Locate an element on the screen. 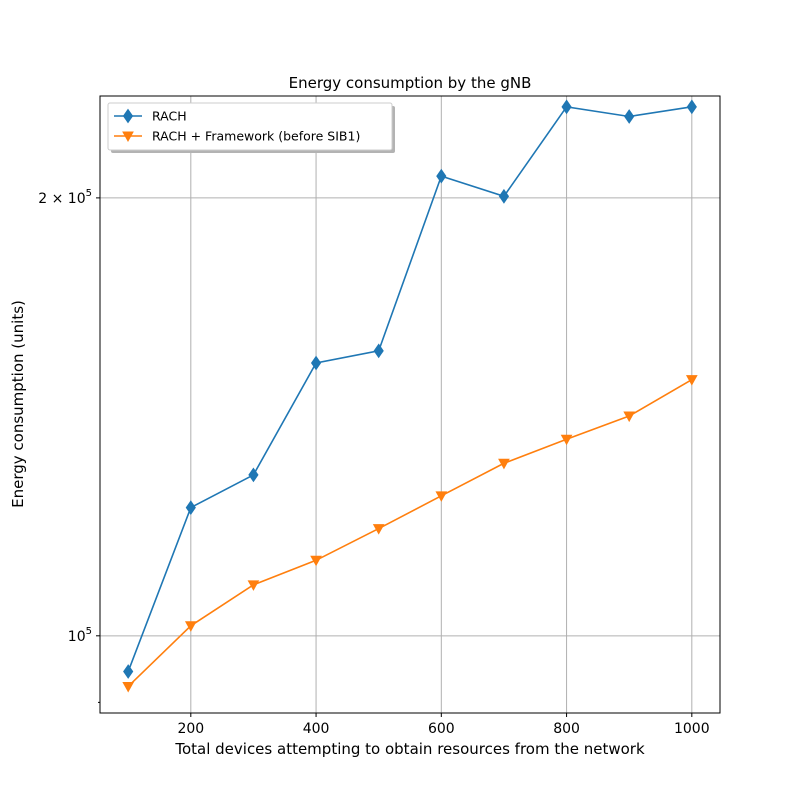  legend-label-0: RACH is located at coordinates (169, 116).